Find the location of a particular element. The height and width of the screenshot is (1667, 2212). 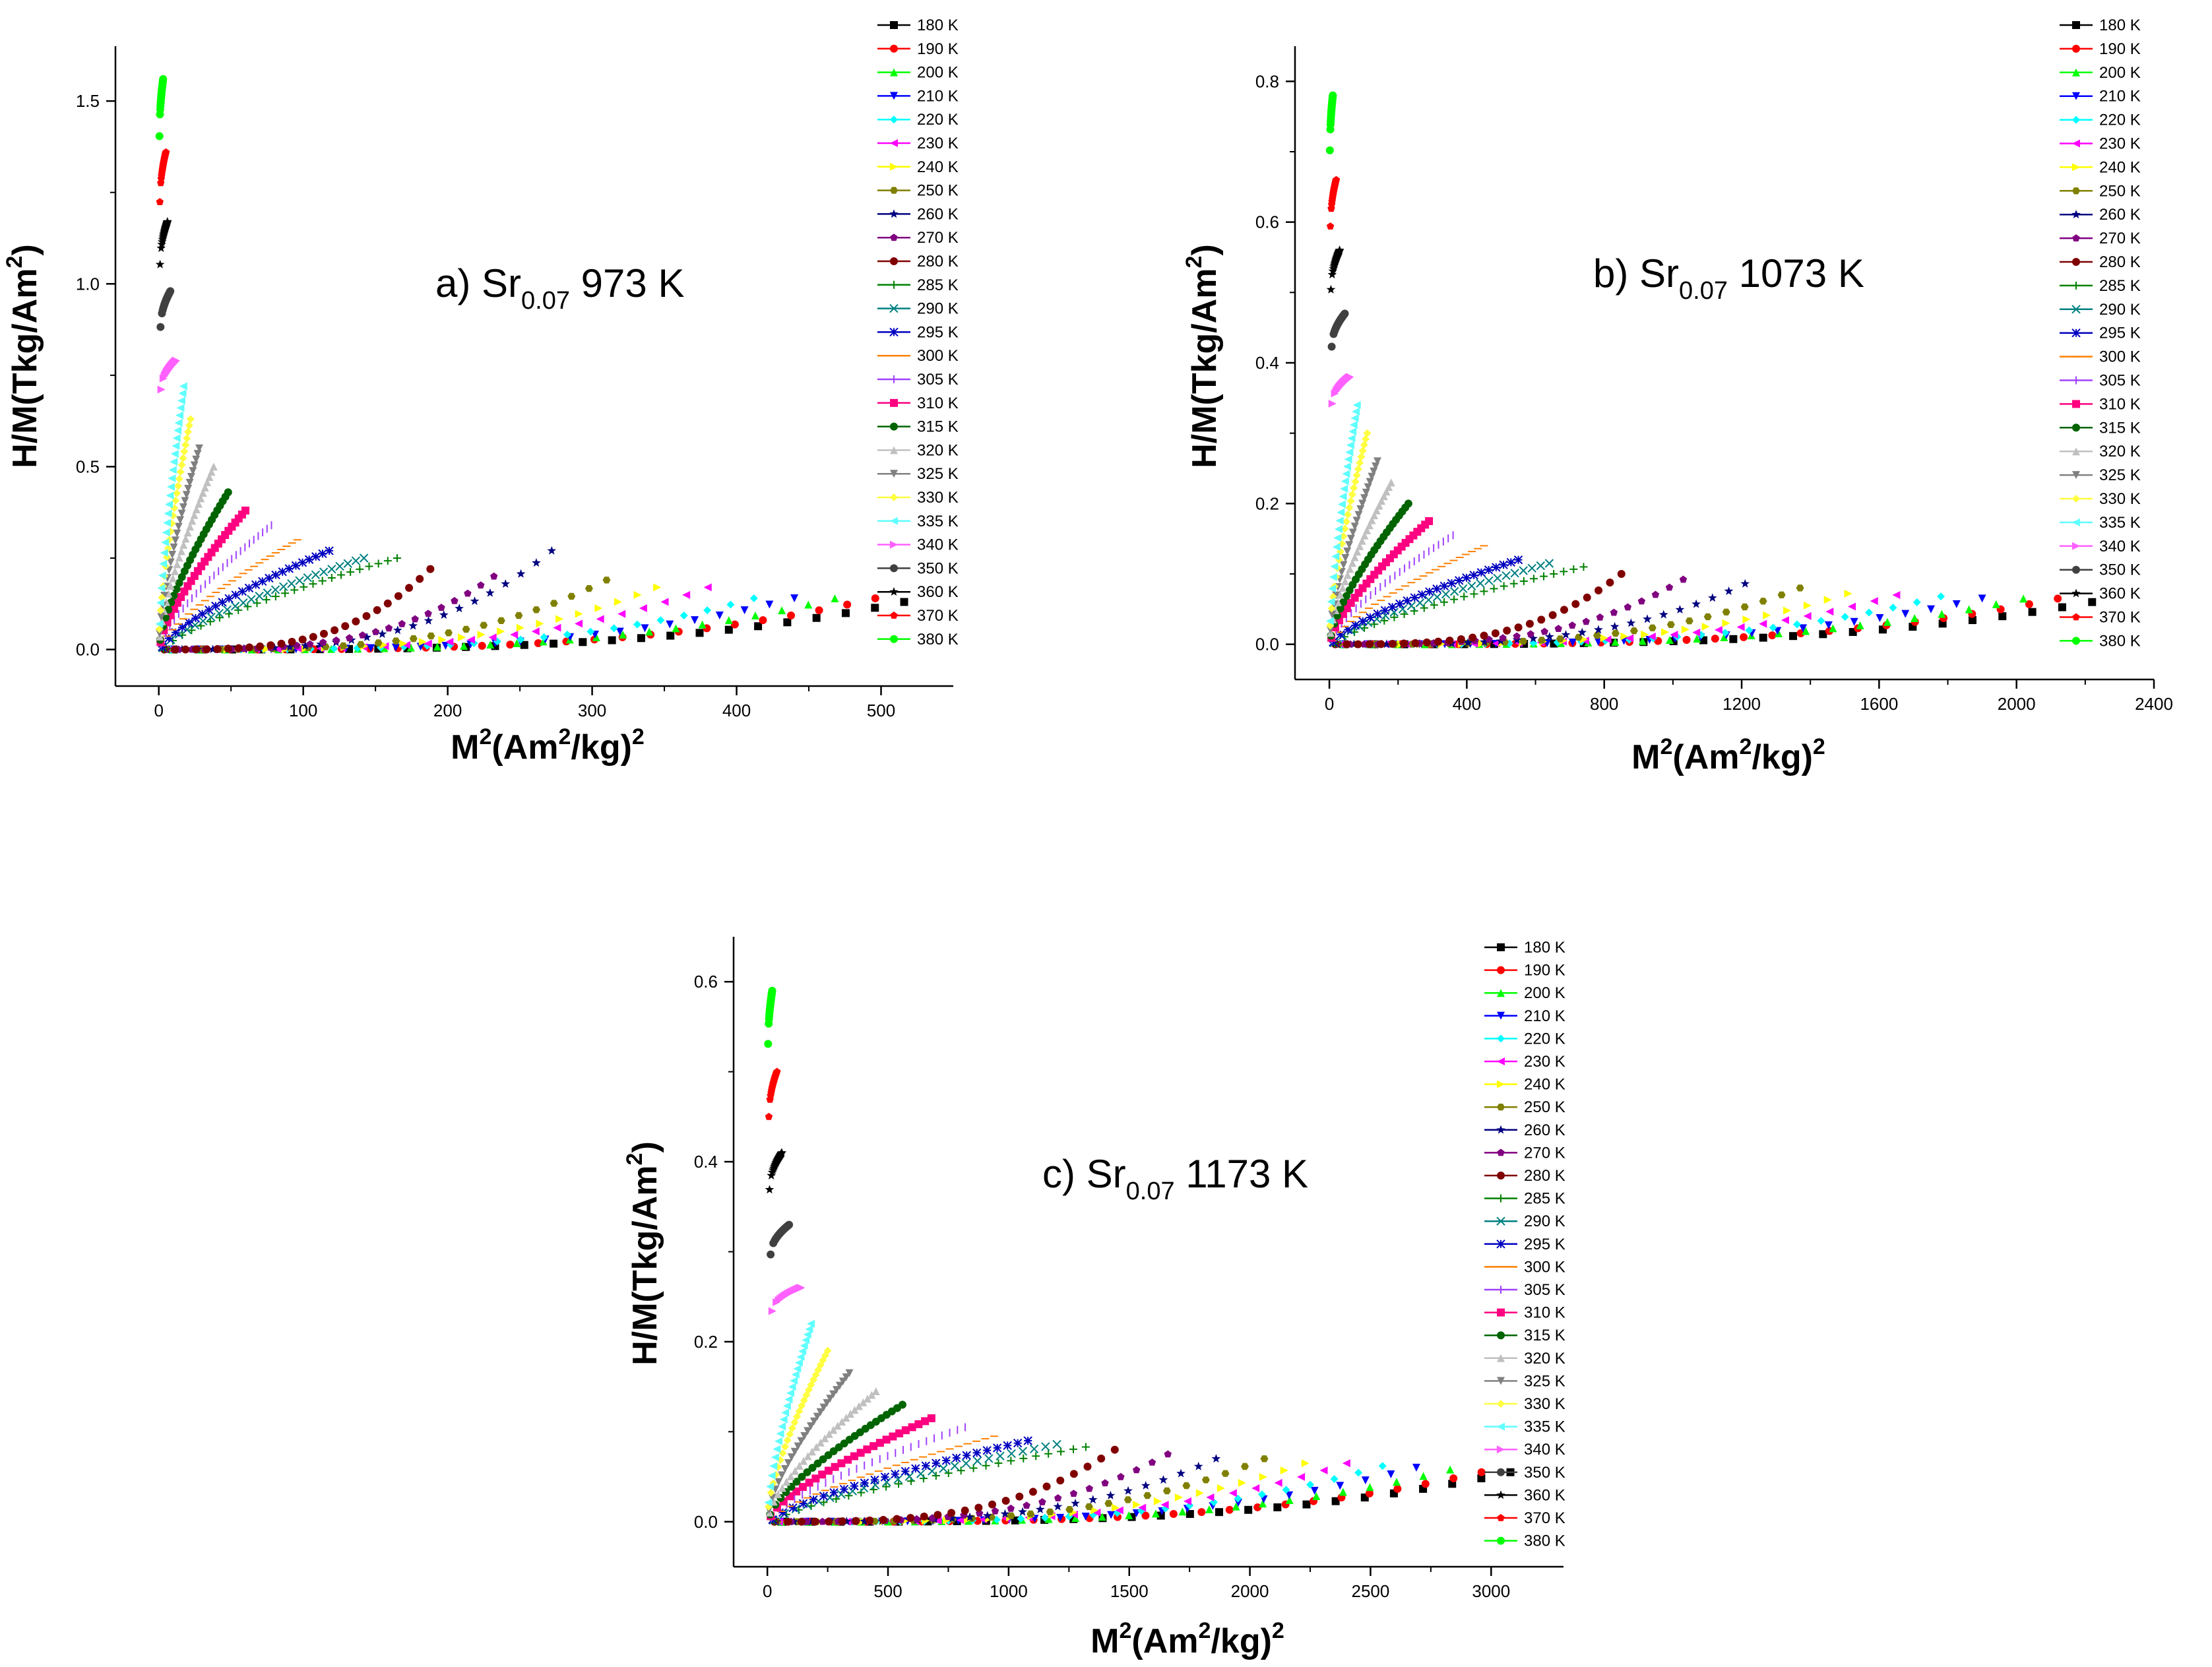

legend-label: 360 K is located at coordinates (2120, 594).